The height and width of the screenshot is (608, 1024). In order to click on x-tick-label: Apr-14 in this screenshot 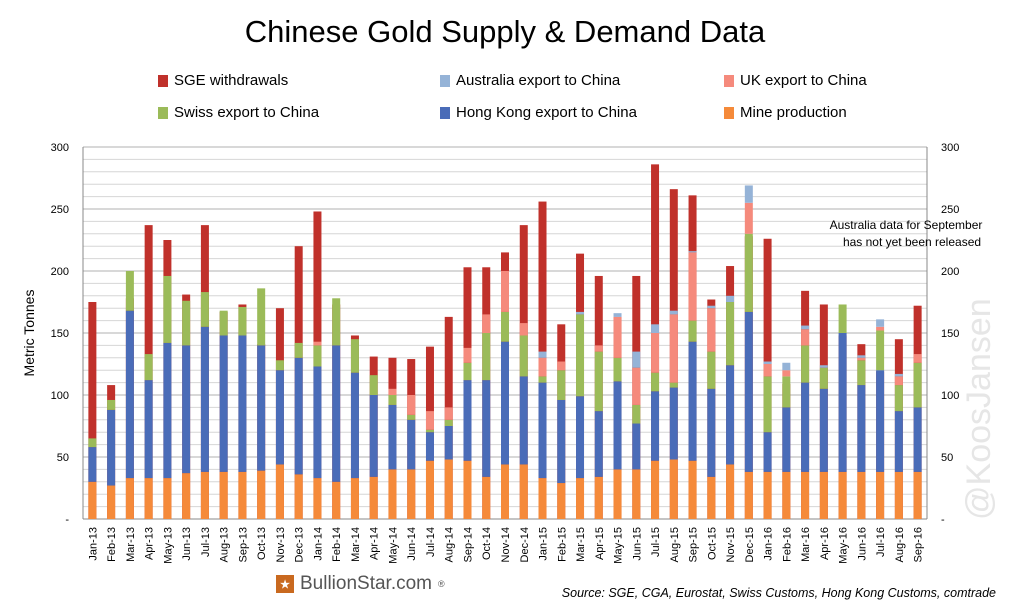, I will do `click(375, 543)`.